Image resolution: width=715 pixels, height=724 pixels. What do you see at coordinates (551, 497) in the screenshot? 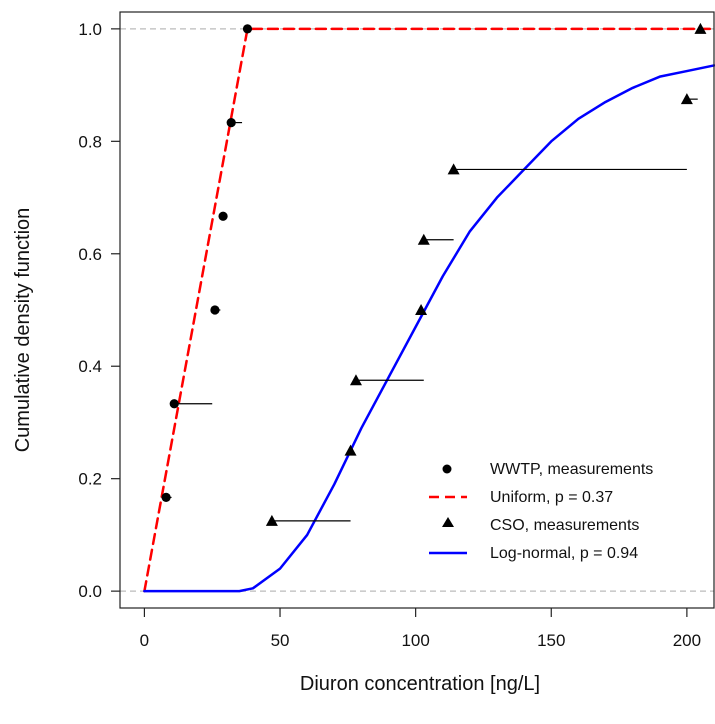
I see `legend-uniform-label: Uniform, p = 0.37` at bounding box center [551, 497].